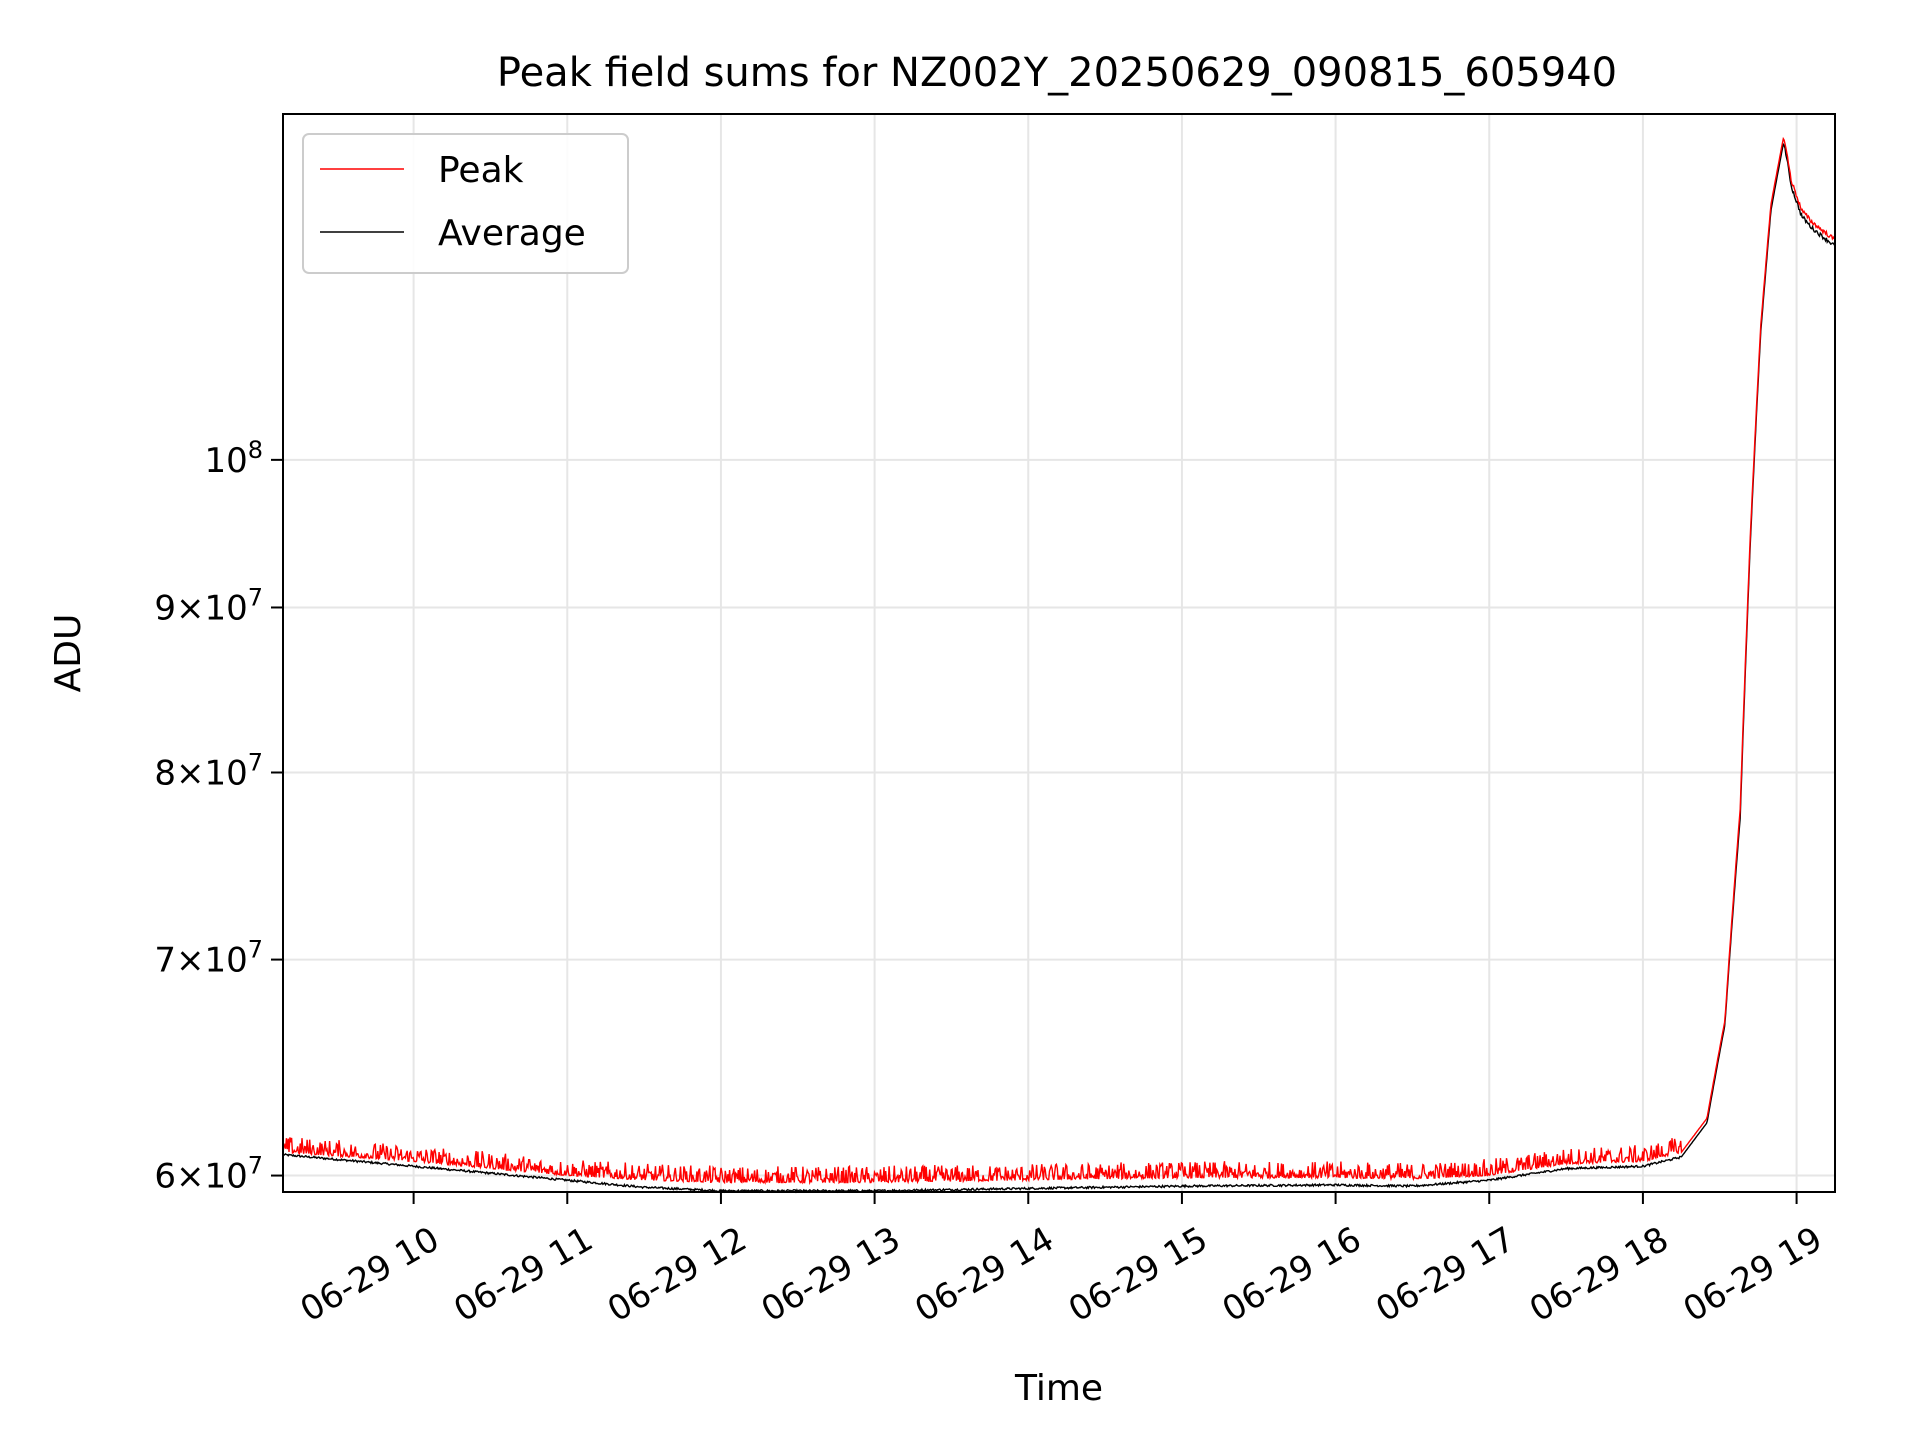  I want to click on legend-peak-label: Peak, so click(481, 170).